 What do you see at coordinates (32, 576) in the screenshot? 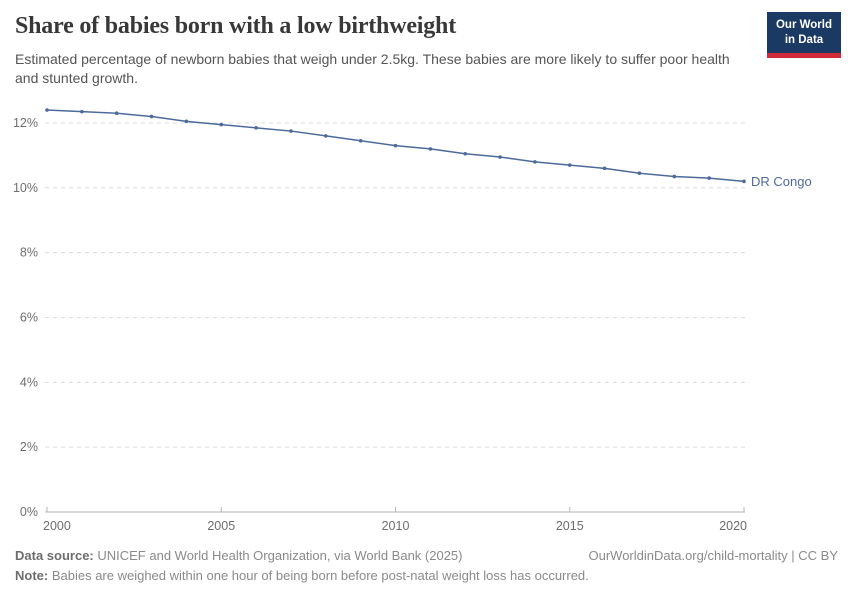
I see `note-label: Note:` at bounding box center [32, 576].